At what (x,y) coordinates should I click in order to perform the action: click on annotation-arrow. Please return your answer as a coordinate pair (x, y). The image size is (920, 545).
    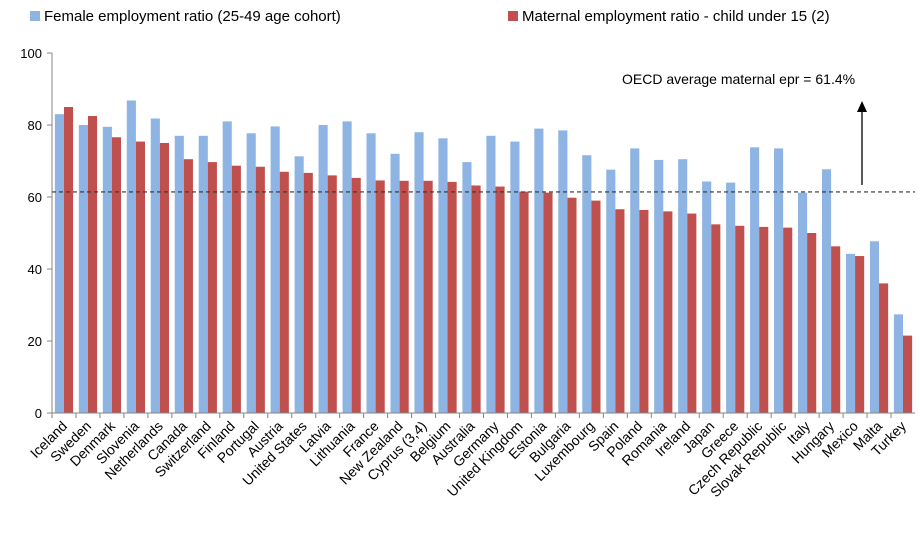
    Looking at the image, I should click on (862, 143).